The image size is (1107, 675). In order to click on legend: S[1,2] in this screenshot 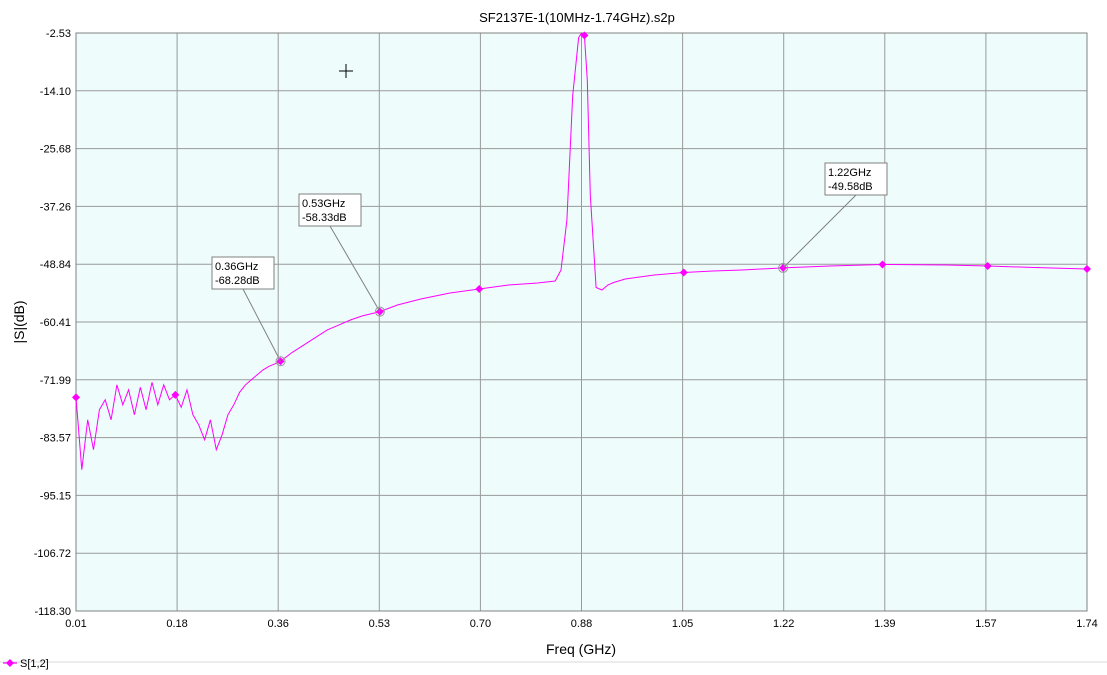, I will do `click(553, 664)`.